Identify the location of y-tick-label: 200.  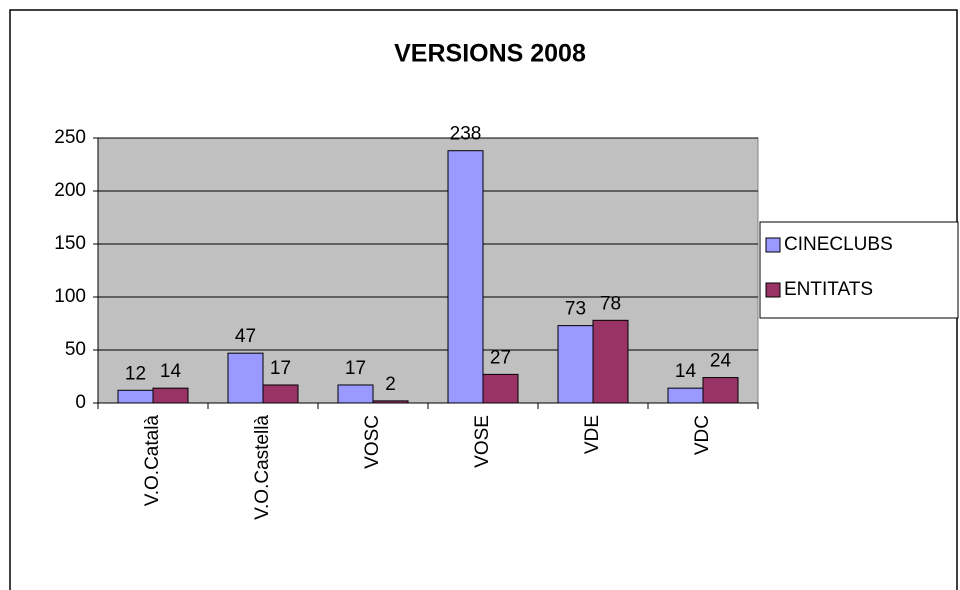
(70, 190).